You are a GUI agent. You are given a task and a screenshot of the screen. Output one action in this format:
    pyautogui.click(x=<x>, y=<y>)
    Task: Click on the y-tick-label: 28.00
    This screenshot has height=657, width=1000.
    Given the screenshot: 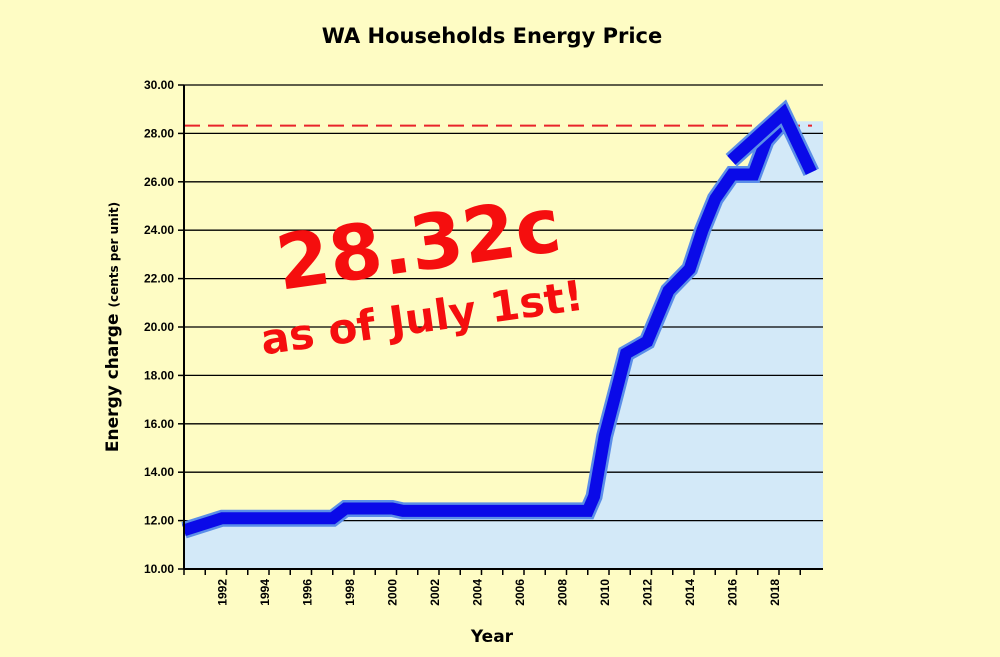 What is the action you would take?
    pyautogui.click(x=159, y=133)
    